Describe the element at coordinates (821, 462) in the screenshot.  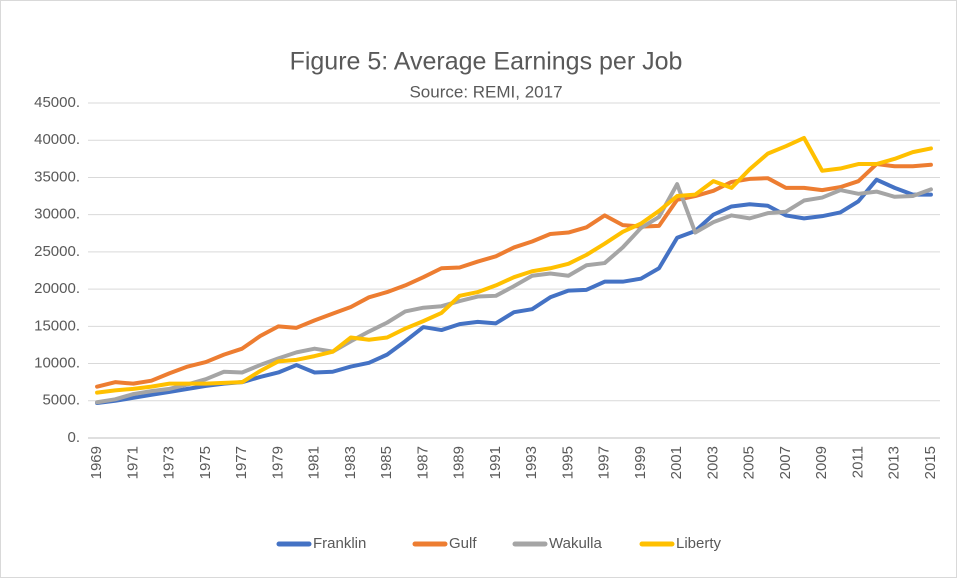
I see `x-tick-label: 2009` at that location.